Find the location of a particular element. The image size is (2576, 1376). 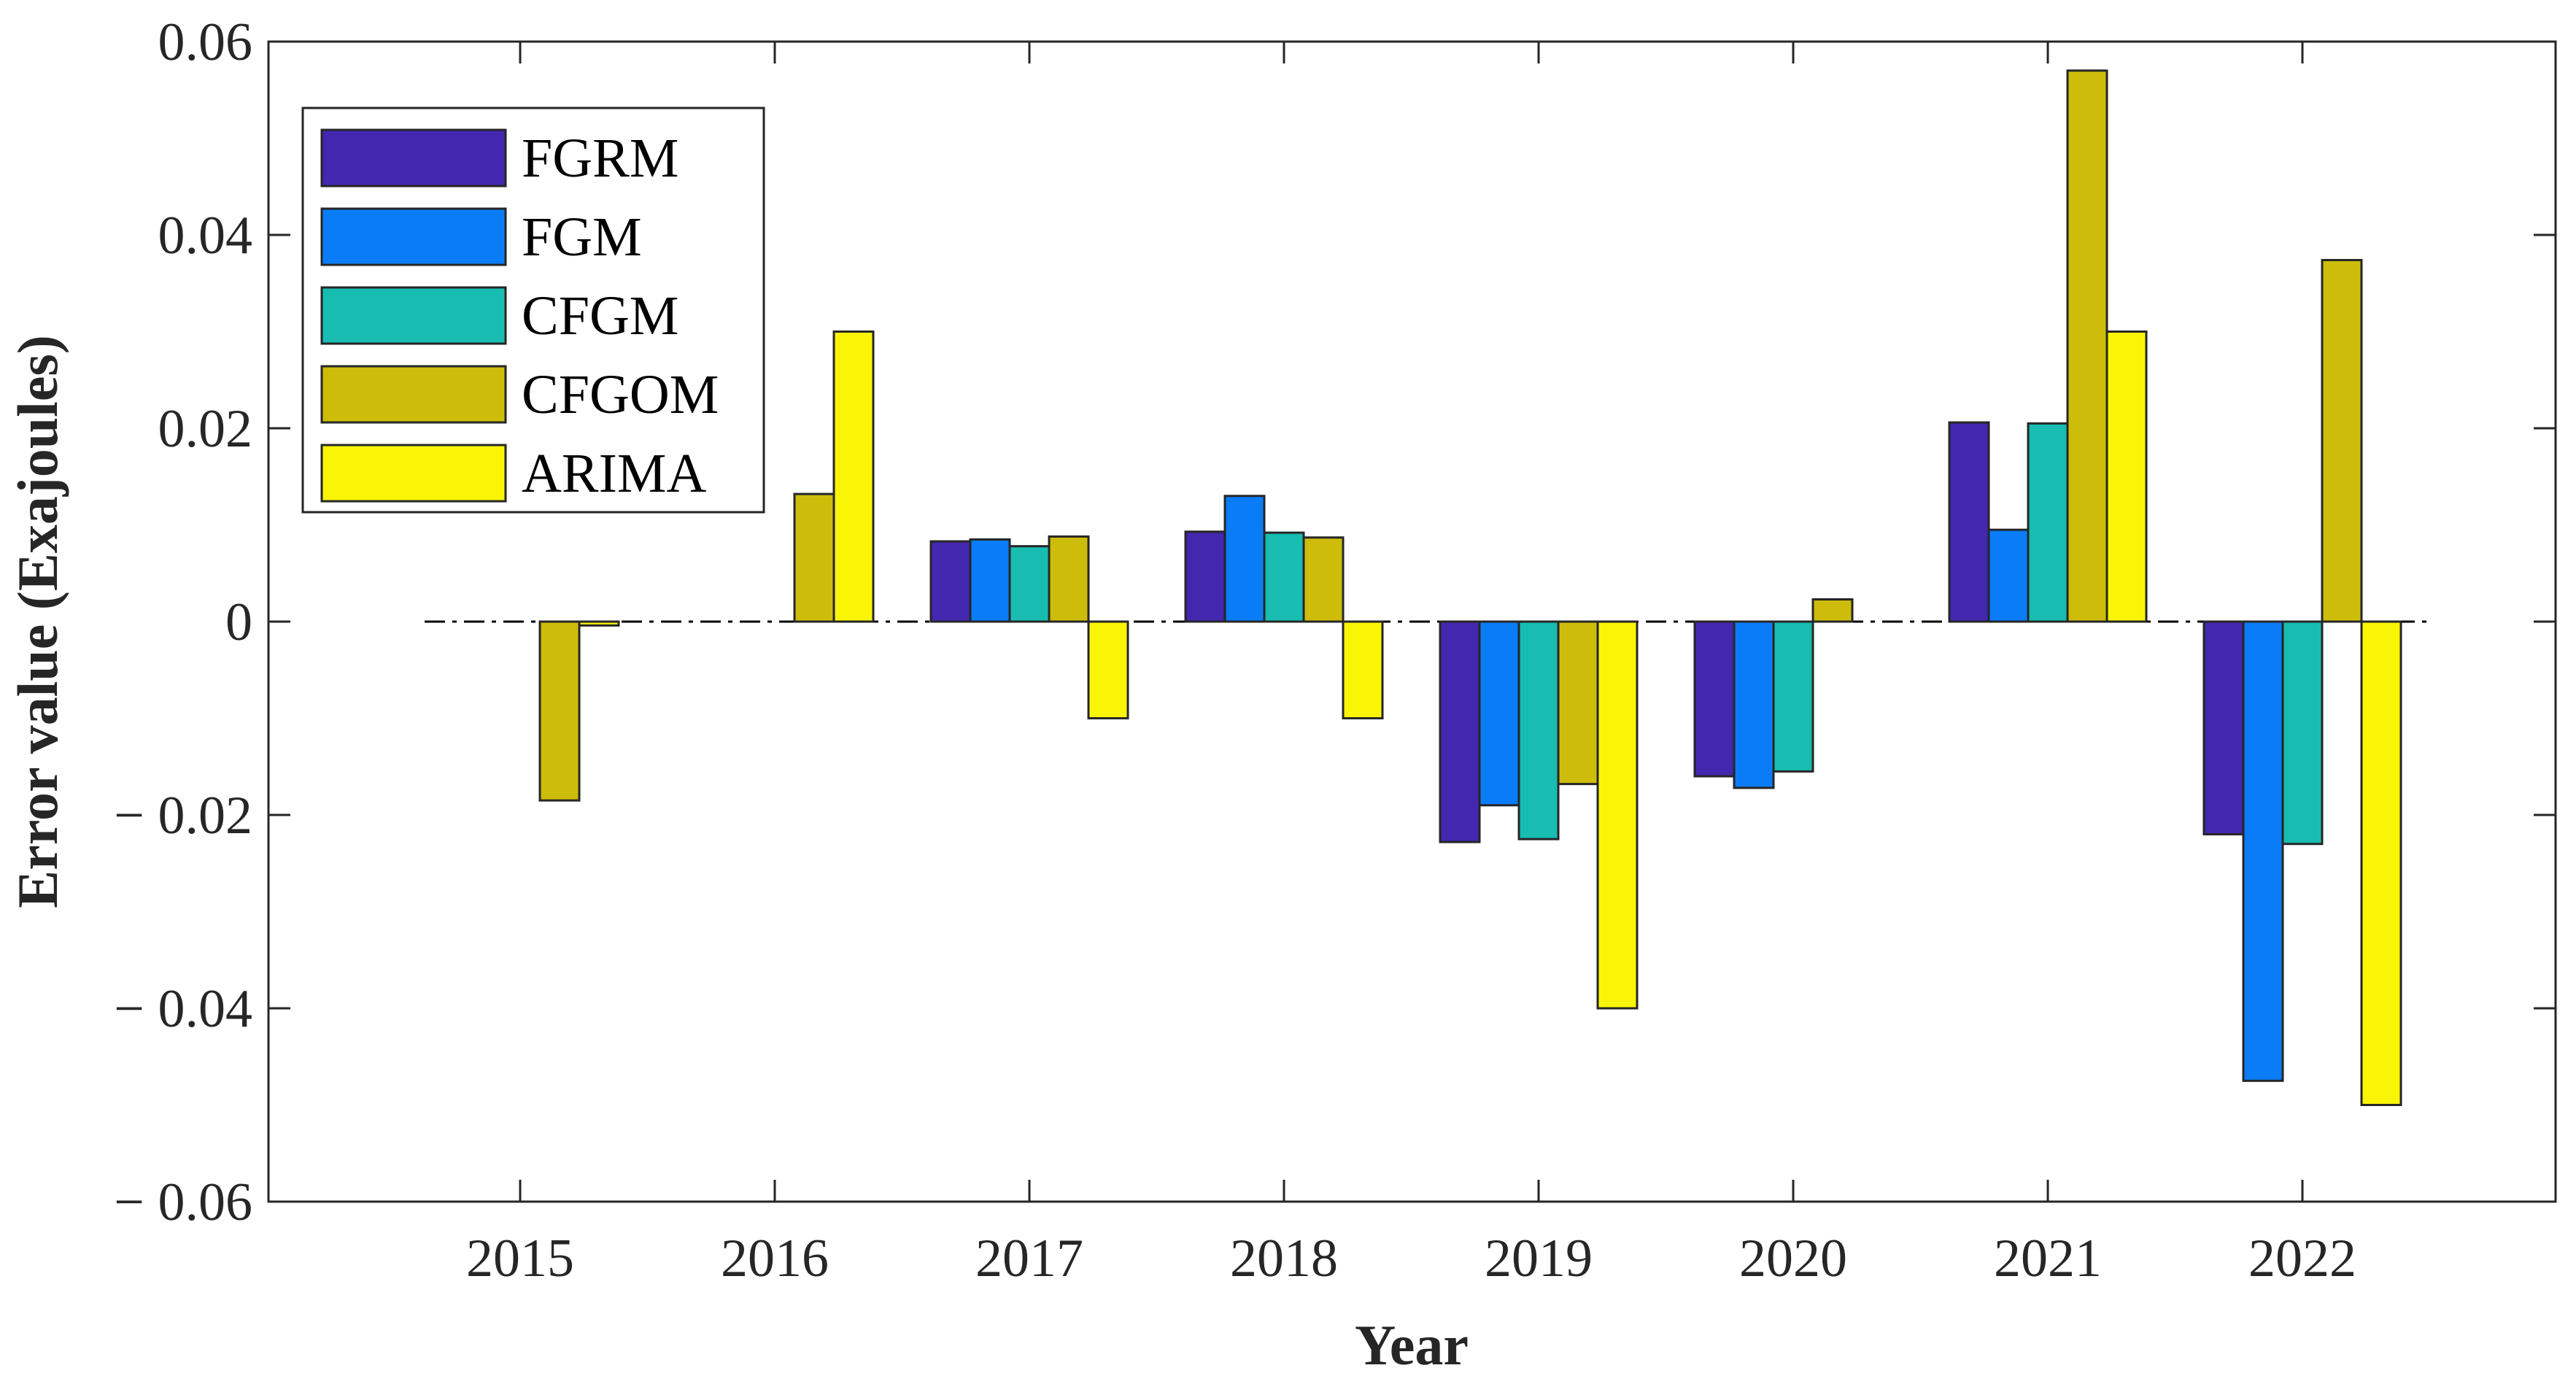

x-tick-label: 2017 is located at coordinates (1029, 1258).